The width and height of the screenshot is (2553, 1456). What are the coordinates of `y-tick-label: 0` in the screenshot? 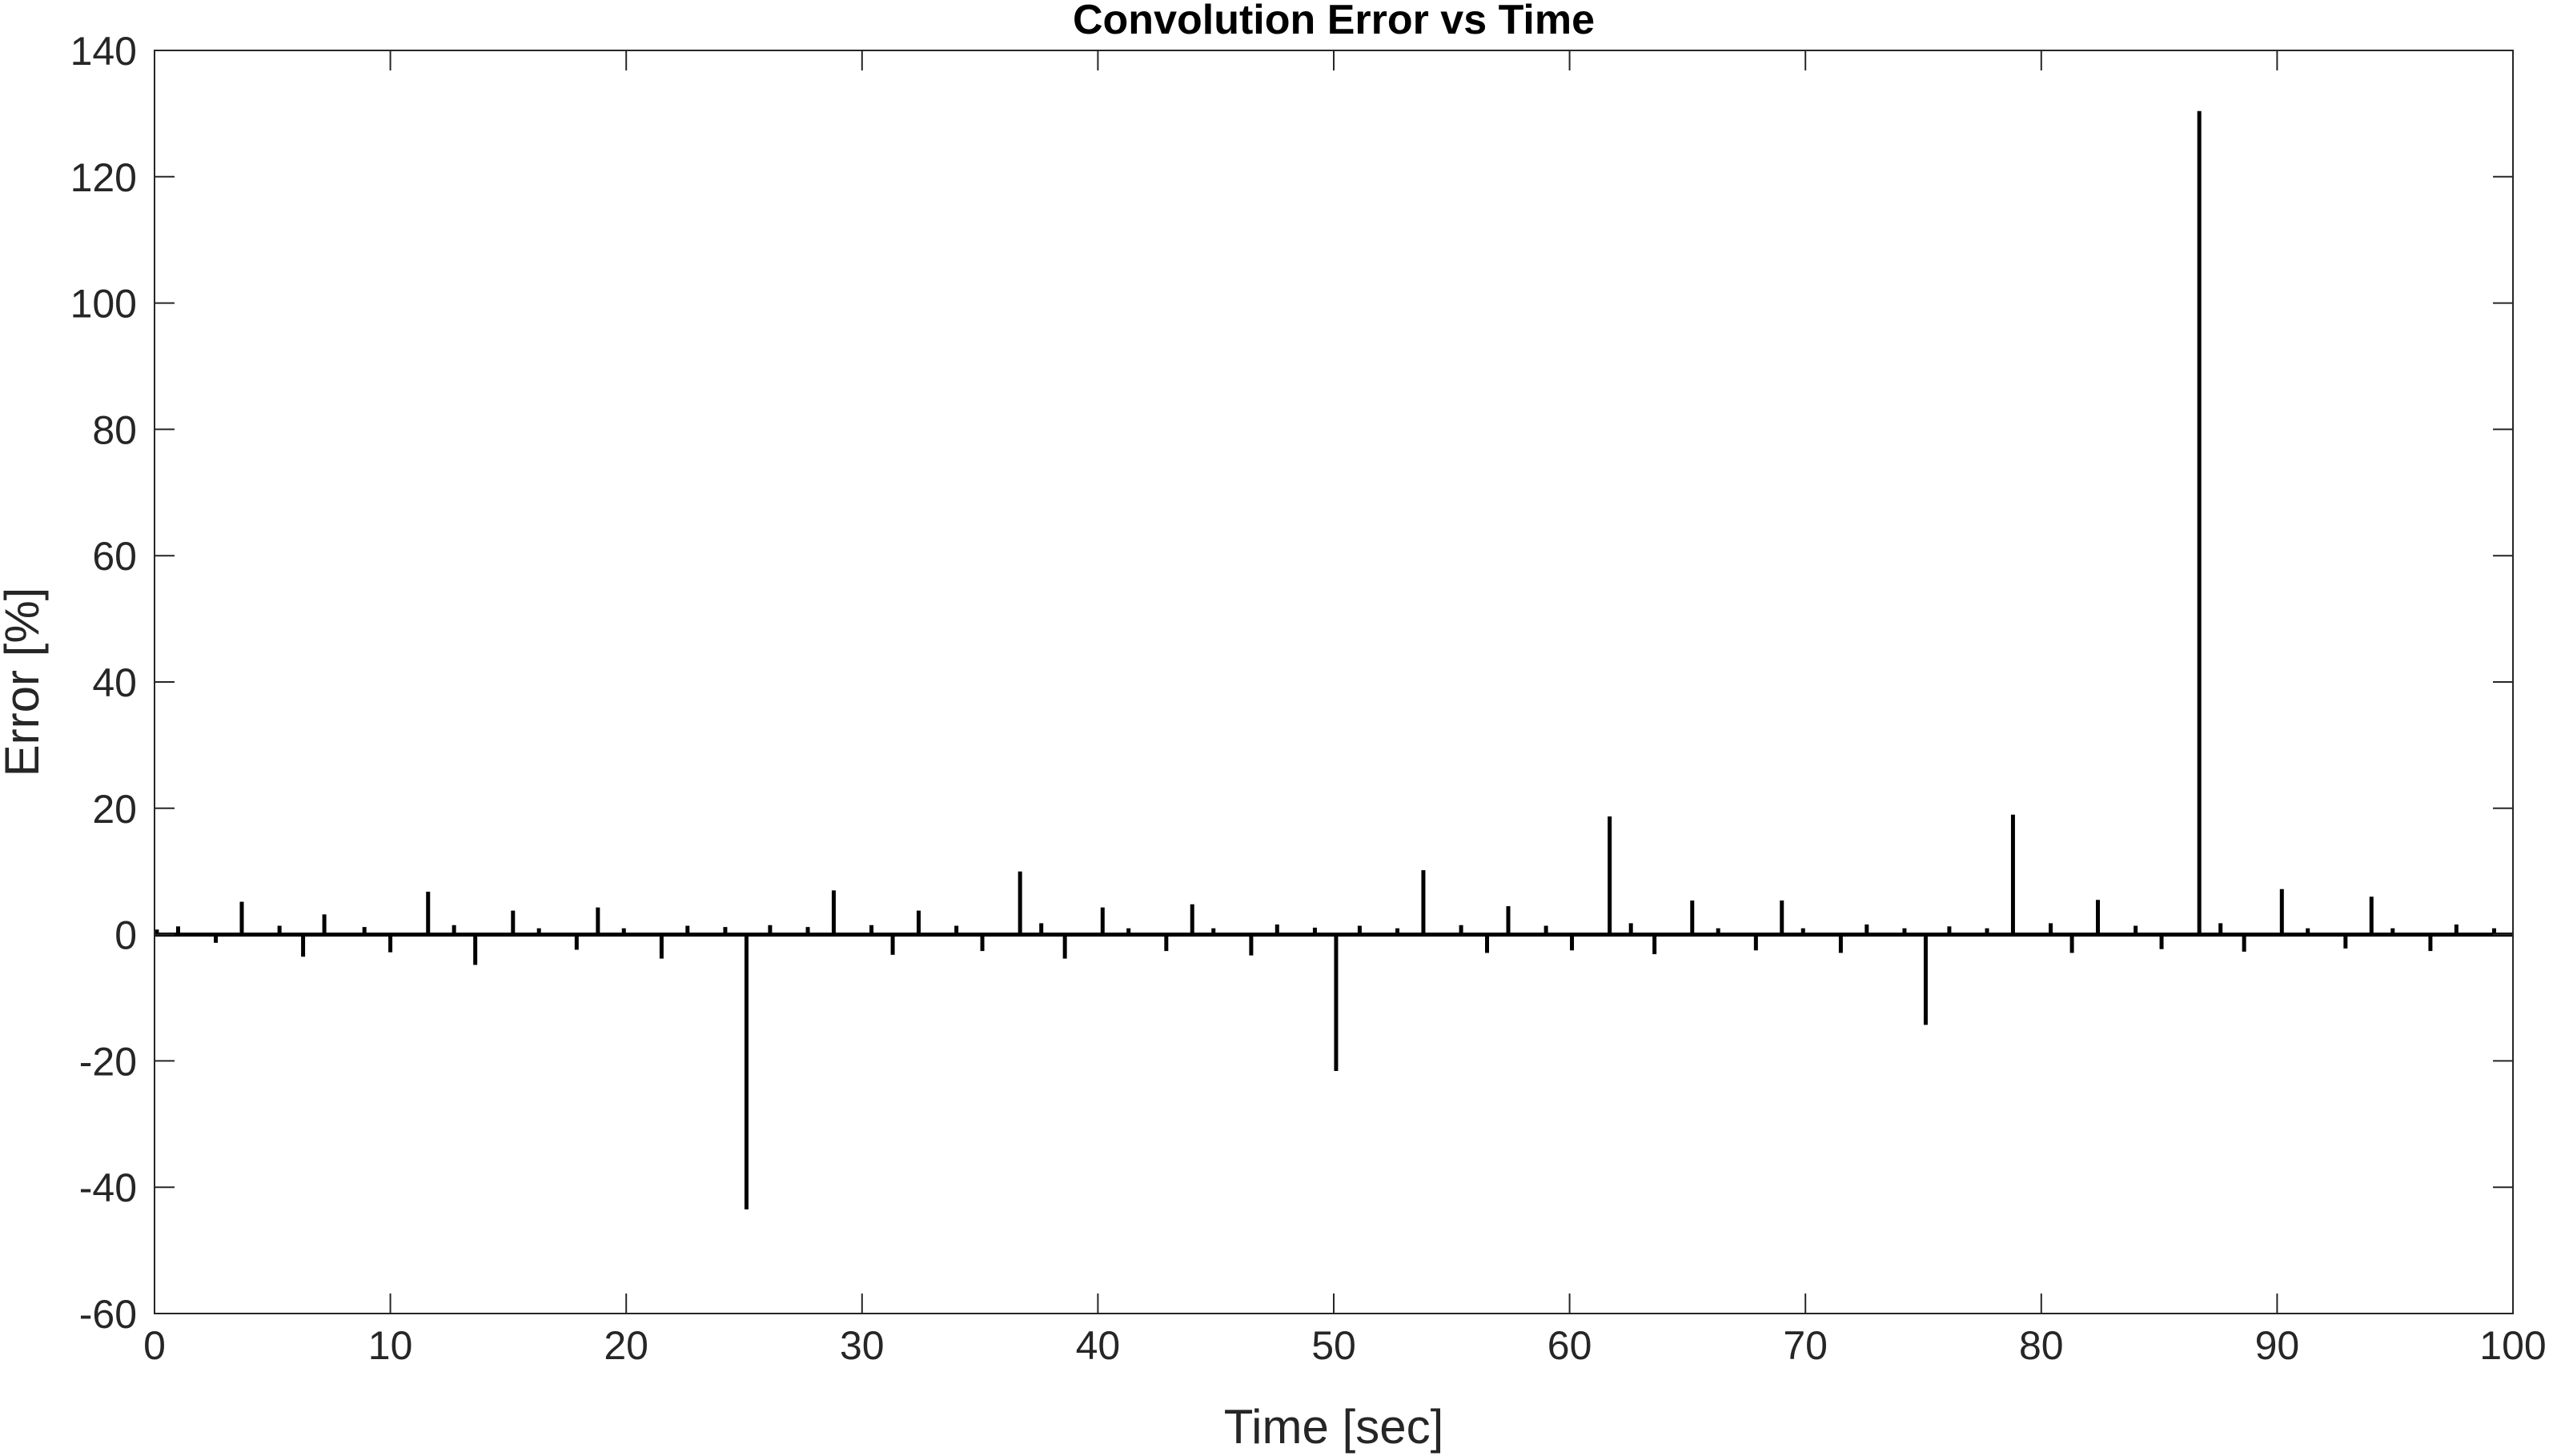 It's located at (125, 936).